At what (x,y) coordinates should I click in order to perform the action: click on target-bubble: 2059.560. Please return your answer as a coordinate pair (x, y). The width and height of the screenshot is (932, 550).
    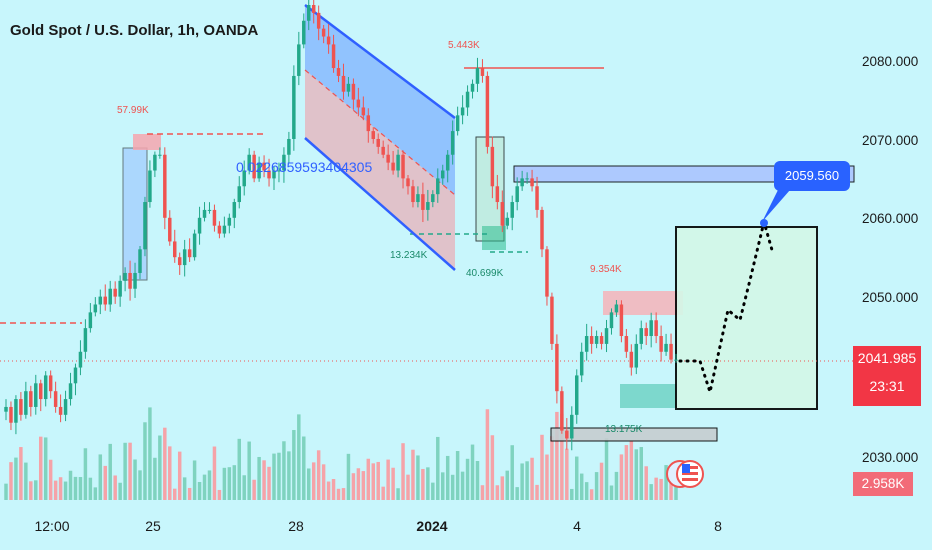
    Looking at the image, I should click on (812, 176).